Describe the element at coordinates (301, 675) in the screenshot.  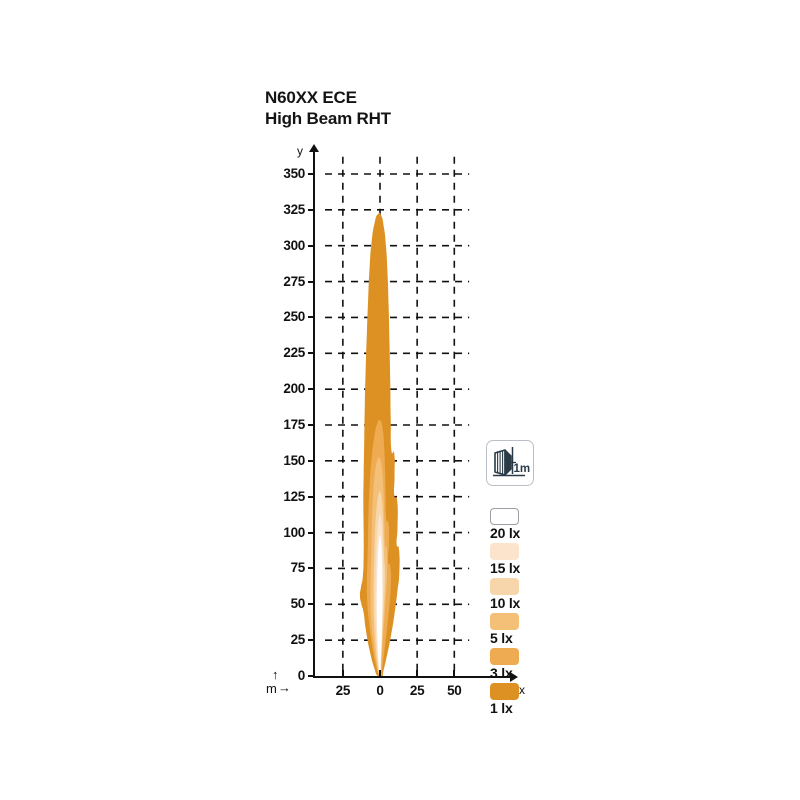
I see `y-tick-label: 0` at that location.